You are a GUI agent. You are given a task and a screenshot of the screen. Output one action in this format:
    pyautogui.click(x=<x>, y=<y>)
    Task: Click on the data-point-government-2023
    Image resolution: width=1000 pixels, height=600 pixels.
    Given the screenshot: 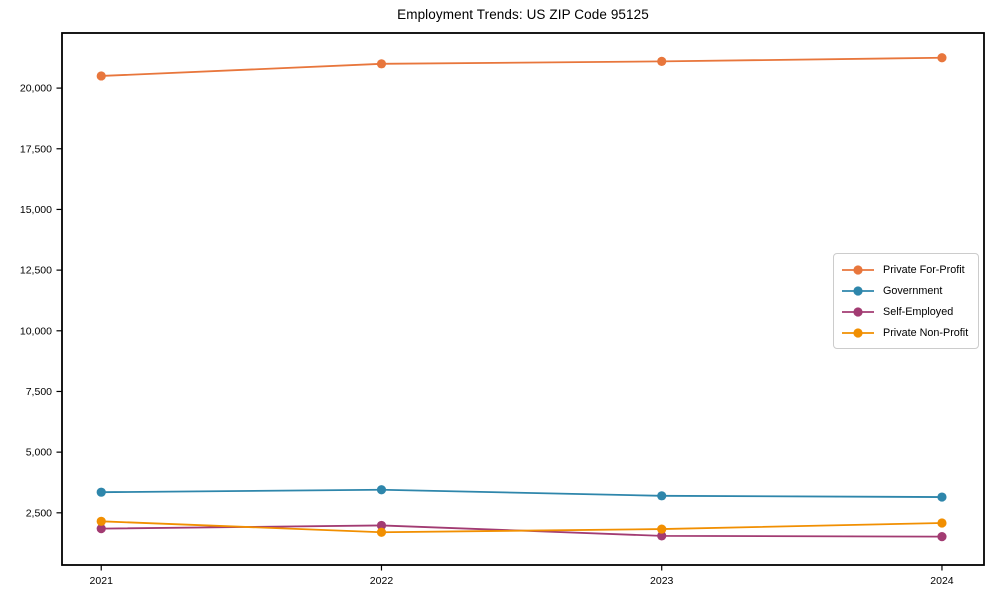 What is the action you would take?
    pyautogui.click(x=662, y=496)
    